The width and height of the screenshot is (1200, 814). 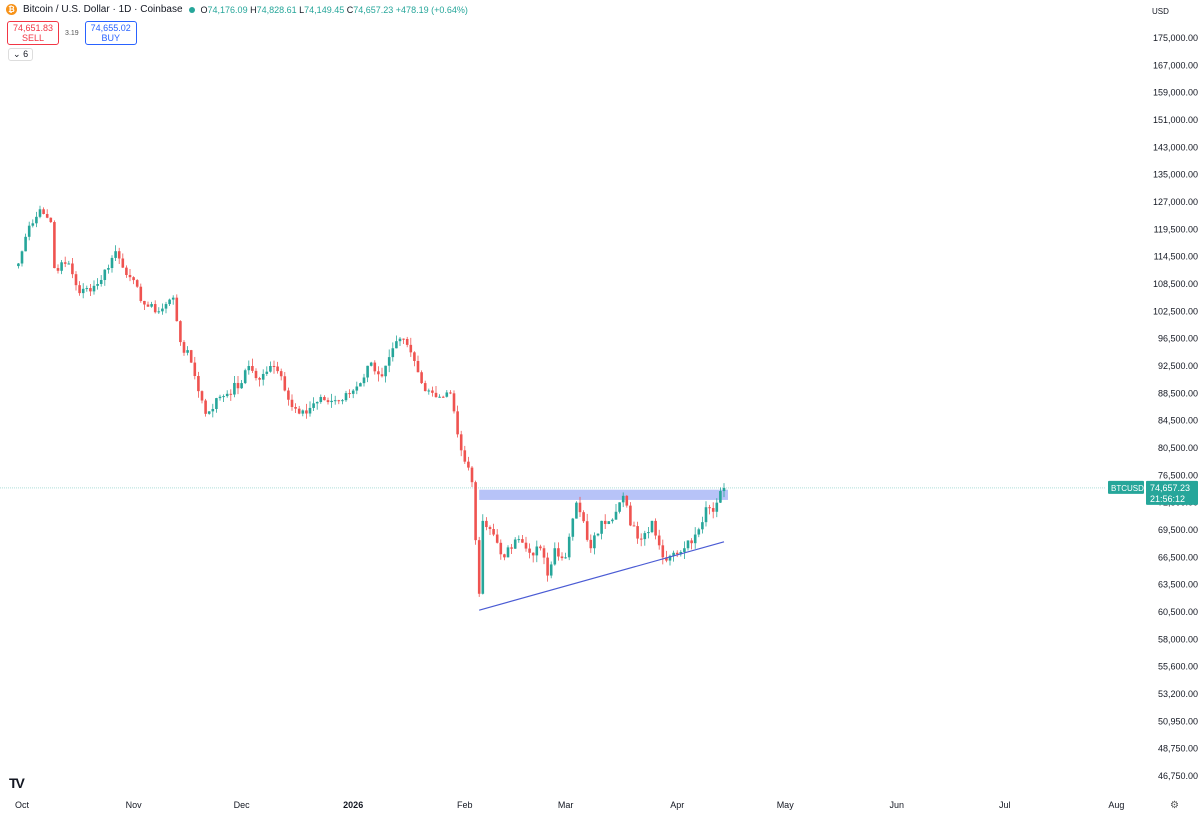 I want to click on price-tick-label: 69,500.00, so click(x=1178, y=530).